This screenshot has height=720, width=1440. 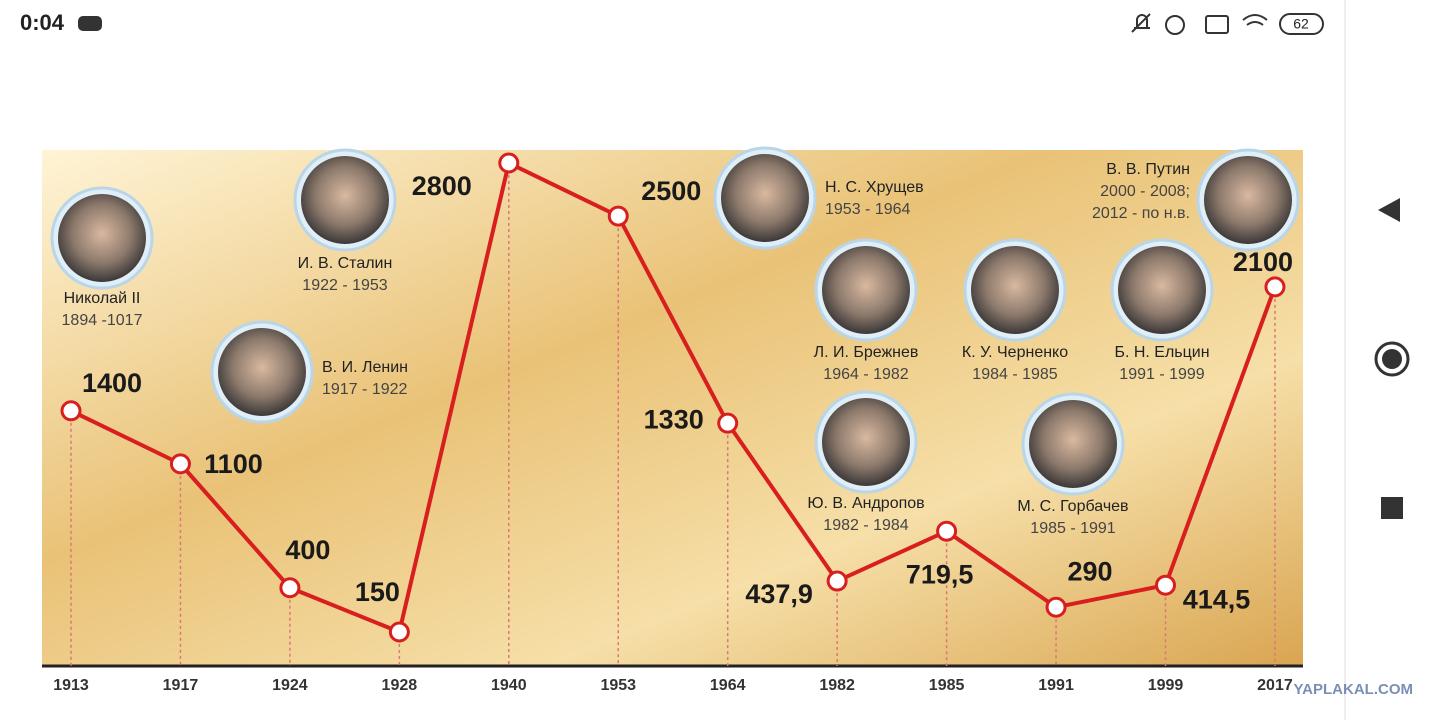 I want to click on x-tick-label: 1991, so click(x=1056, y=685).